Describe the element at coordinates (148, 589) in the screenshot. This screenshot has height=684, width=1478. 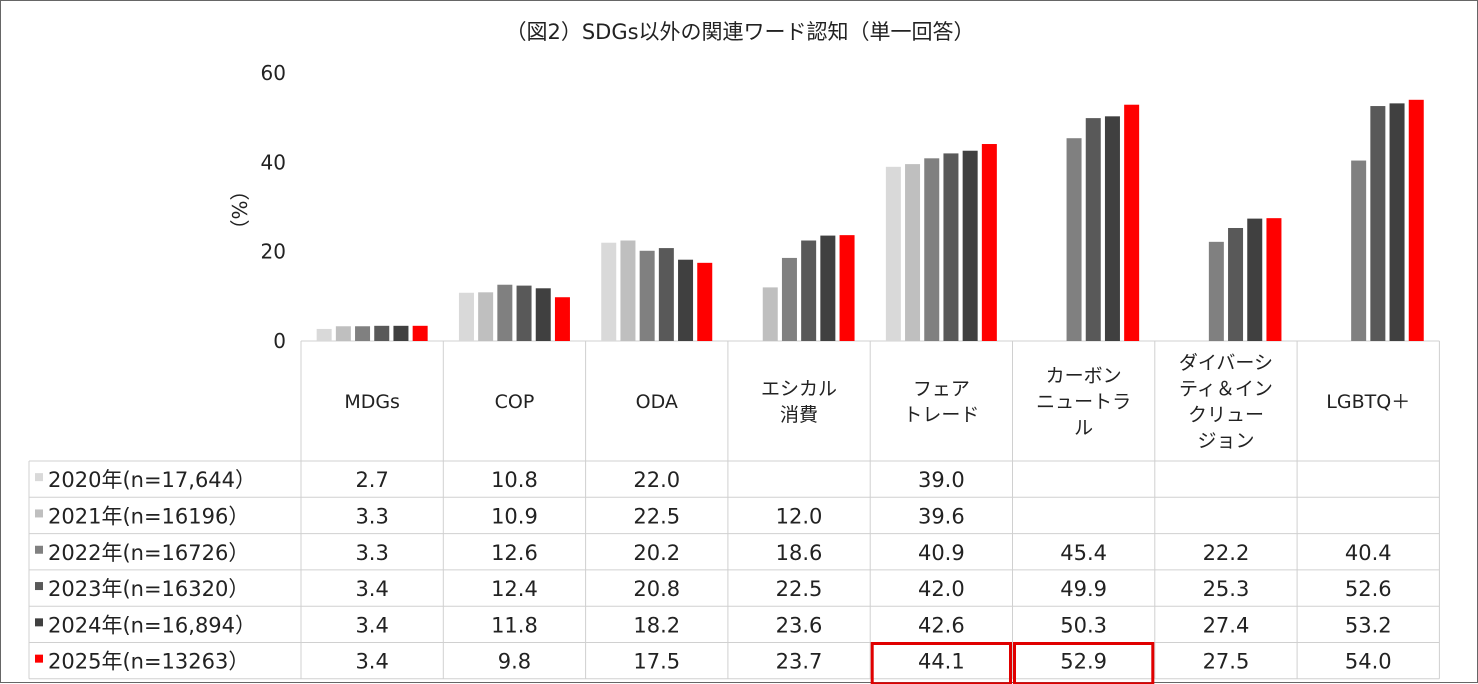
I see `series-label: 2023年(n=16320）` at that location.